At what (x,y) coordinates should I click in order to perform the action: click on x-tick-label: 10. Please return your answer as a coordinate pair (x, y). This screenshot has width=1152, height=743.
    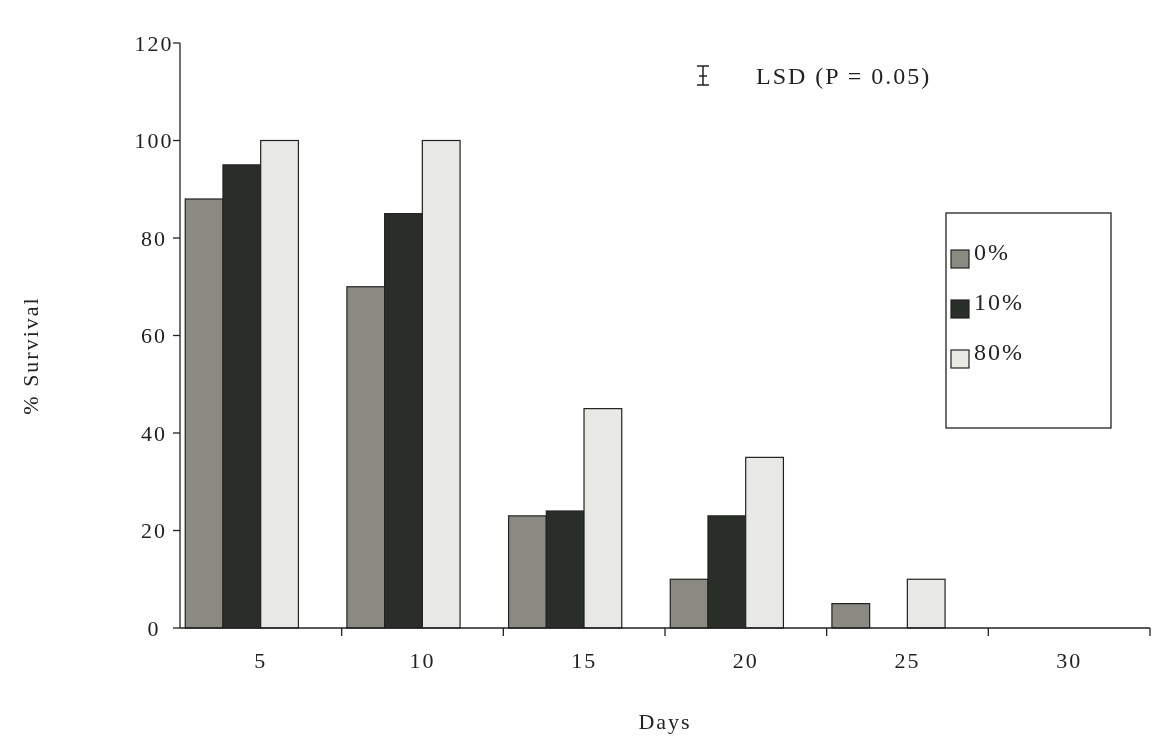
    Looking at the image, I should click on (422, 660).